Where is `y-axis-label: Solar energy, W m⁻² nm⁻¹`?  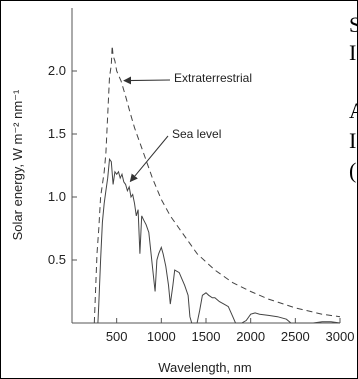
y-axis-label: Solar energy, W m⁻² nm⁻¹ is located at coordinates (17, 164).